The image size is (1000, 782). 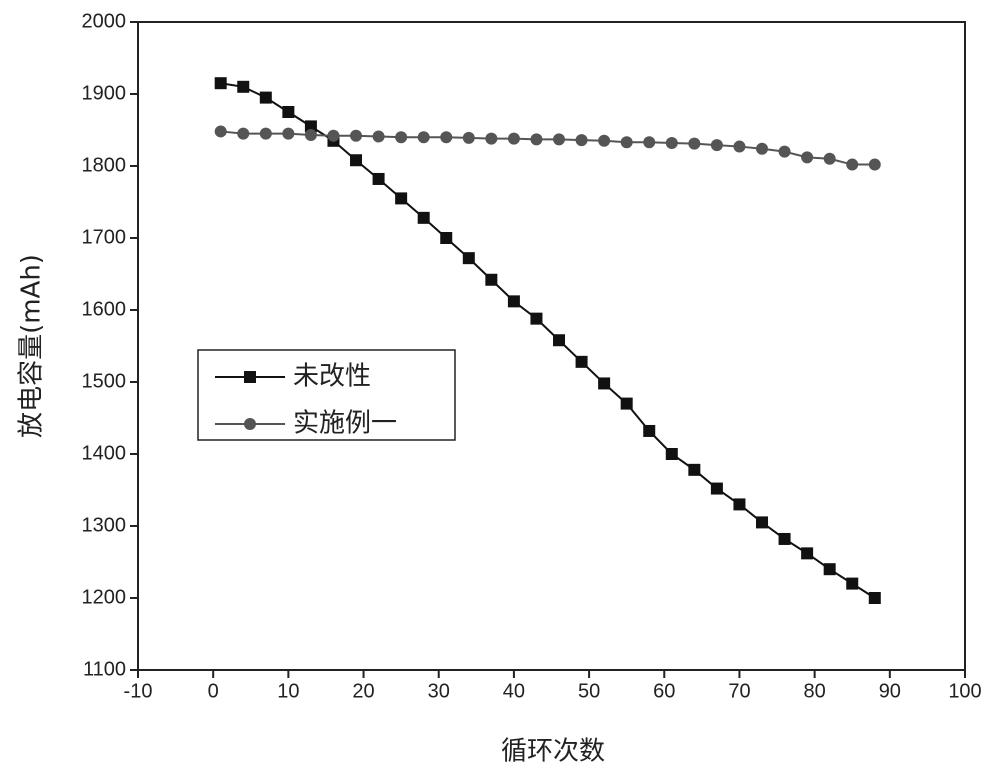 I want to click on x-tick-label: 100, so click(x=964, y=691).